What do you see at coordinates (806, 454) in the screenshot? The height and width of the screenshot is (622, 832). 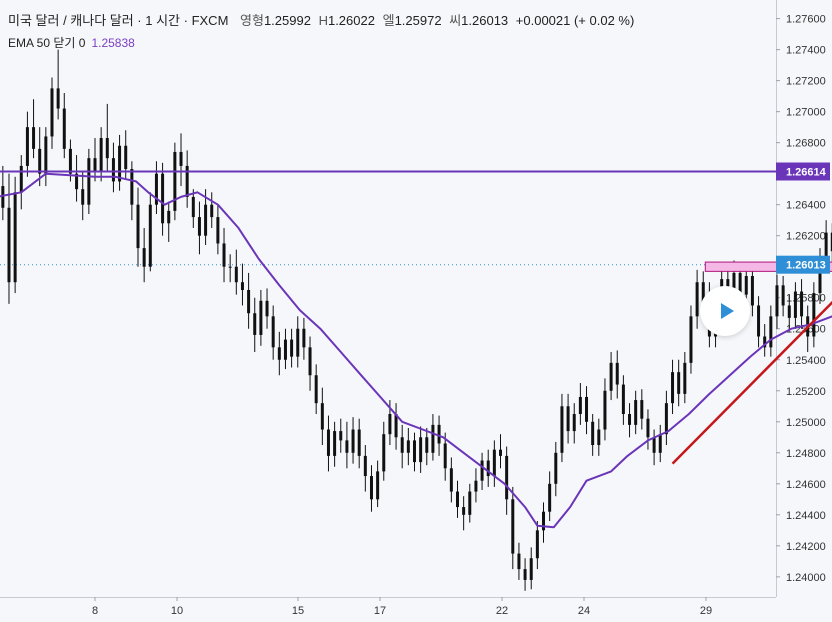 I see `price-tick-label: 1.24800` at bounding box center [806, 454].